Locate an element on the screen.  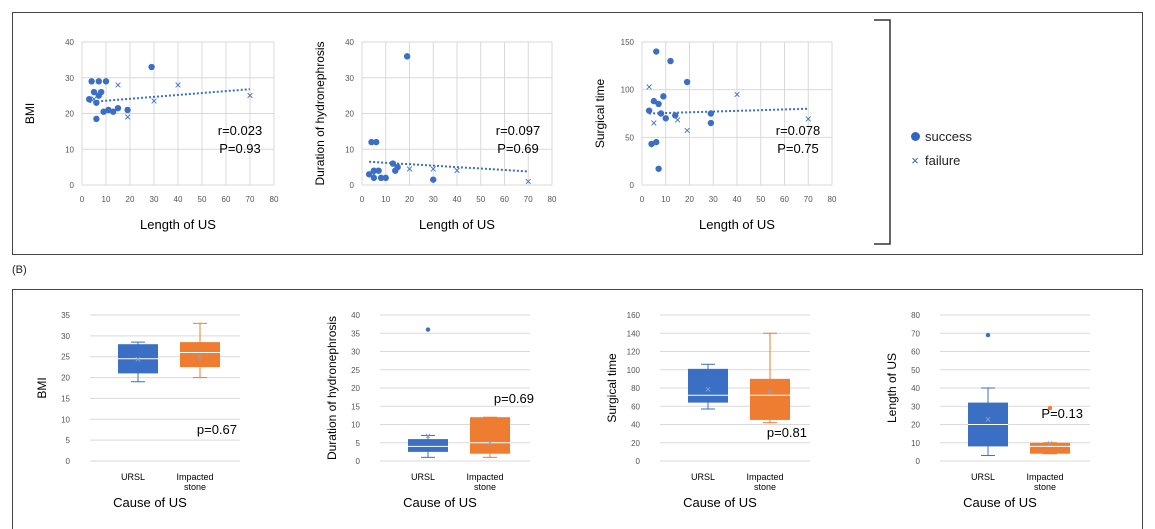
panel-b-label: (B) is located at coordinates (19, 270).